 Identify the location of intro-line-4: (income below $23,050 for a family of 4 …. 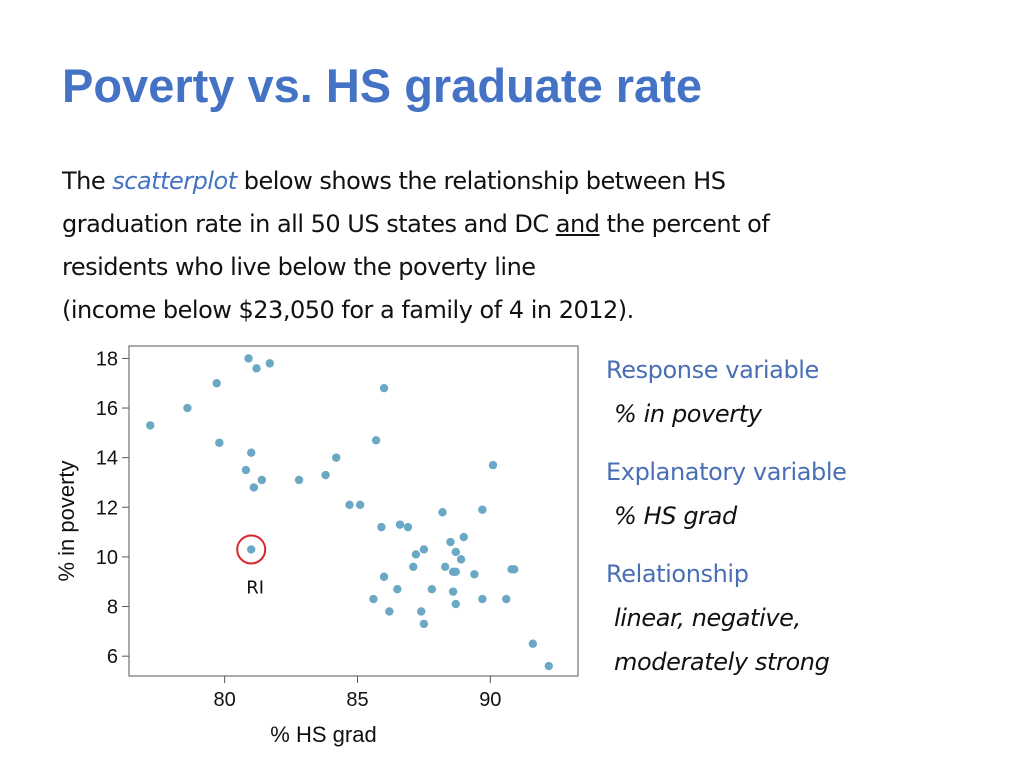
(348, 310).